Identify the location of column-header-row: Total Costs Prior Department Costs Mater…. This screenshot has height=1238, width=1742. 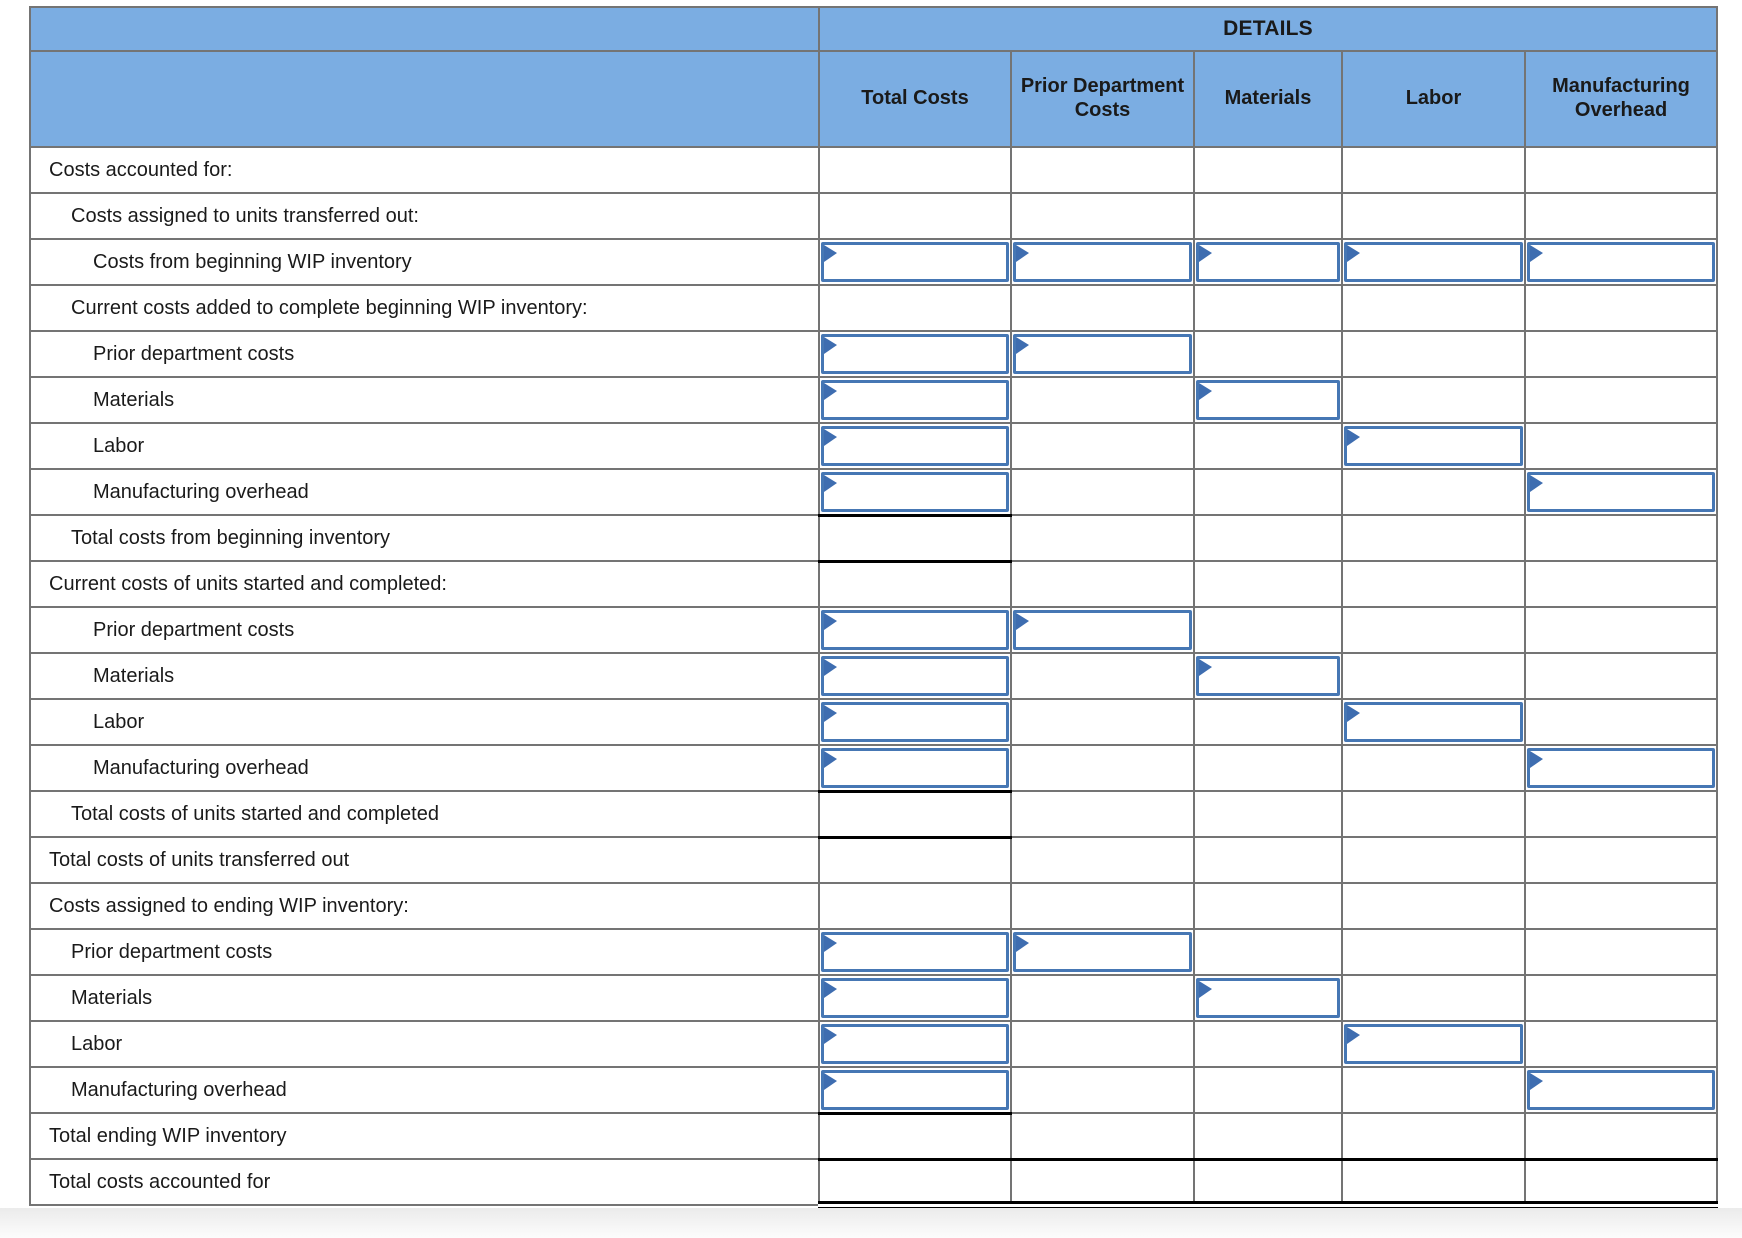
(874, 99).